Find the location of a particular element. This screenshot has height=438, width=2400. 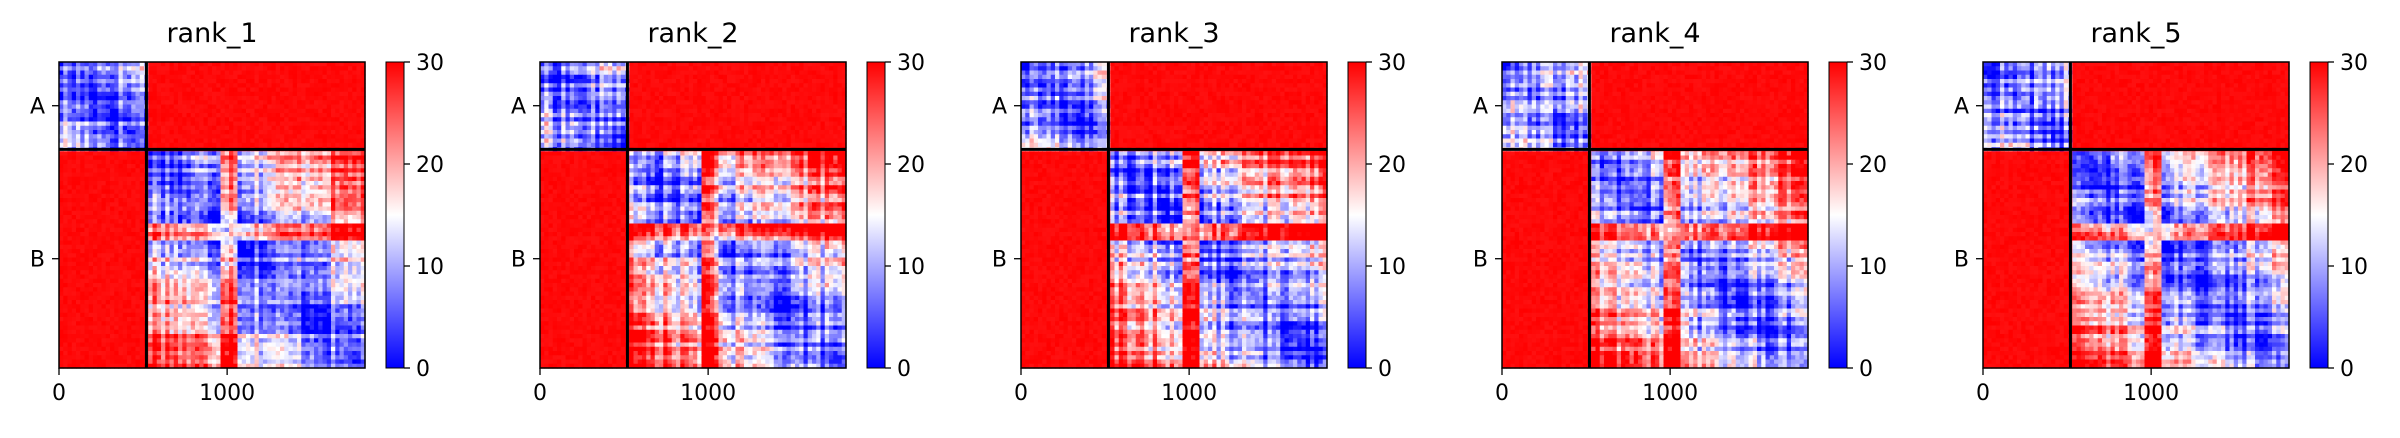

panel-title: rank_5 is located at coordinates (2135, 33).